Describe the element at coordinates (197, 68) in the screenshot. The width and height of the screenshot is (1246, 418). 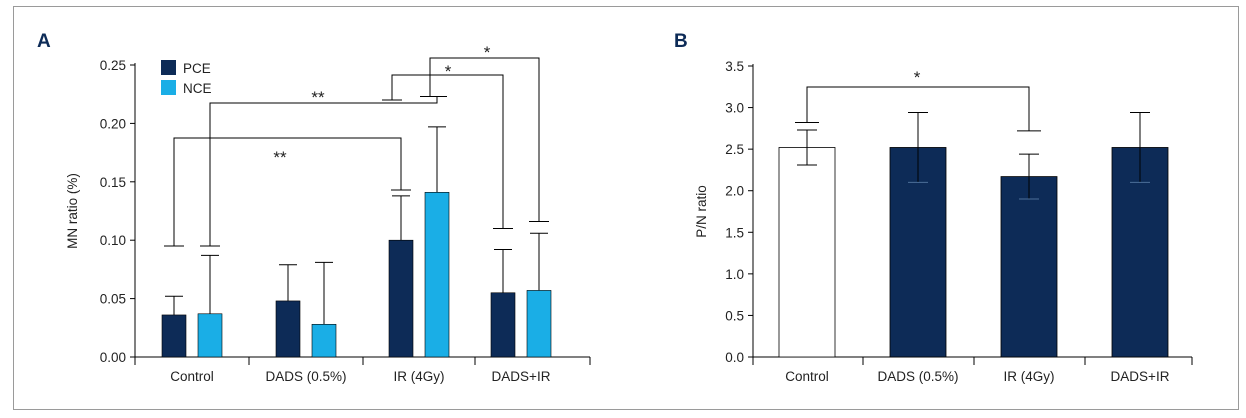
I see `panel-a-legend-label-pce: PCE` at that location.